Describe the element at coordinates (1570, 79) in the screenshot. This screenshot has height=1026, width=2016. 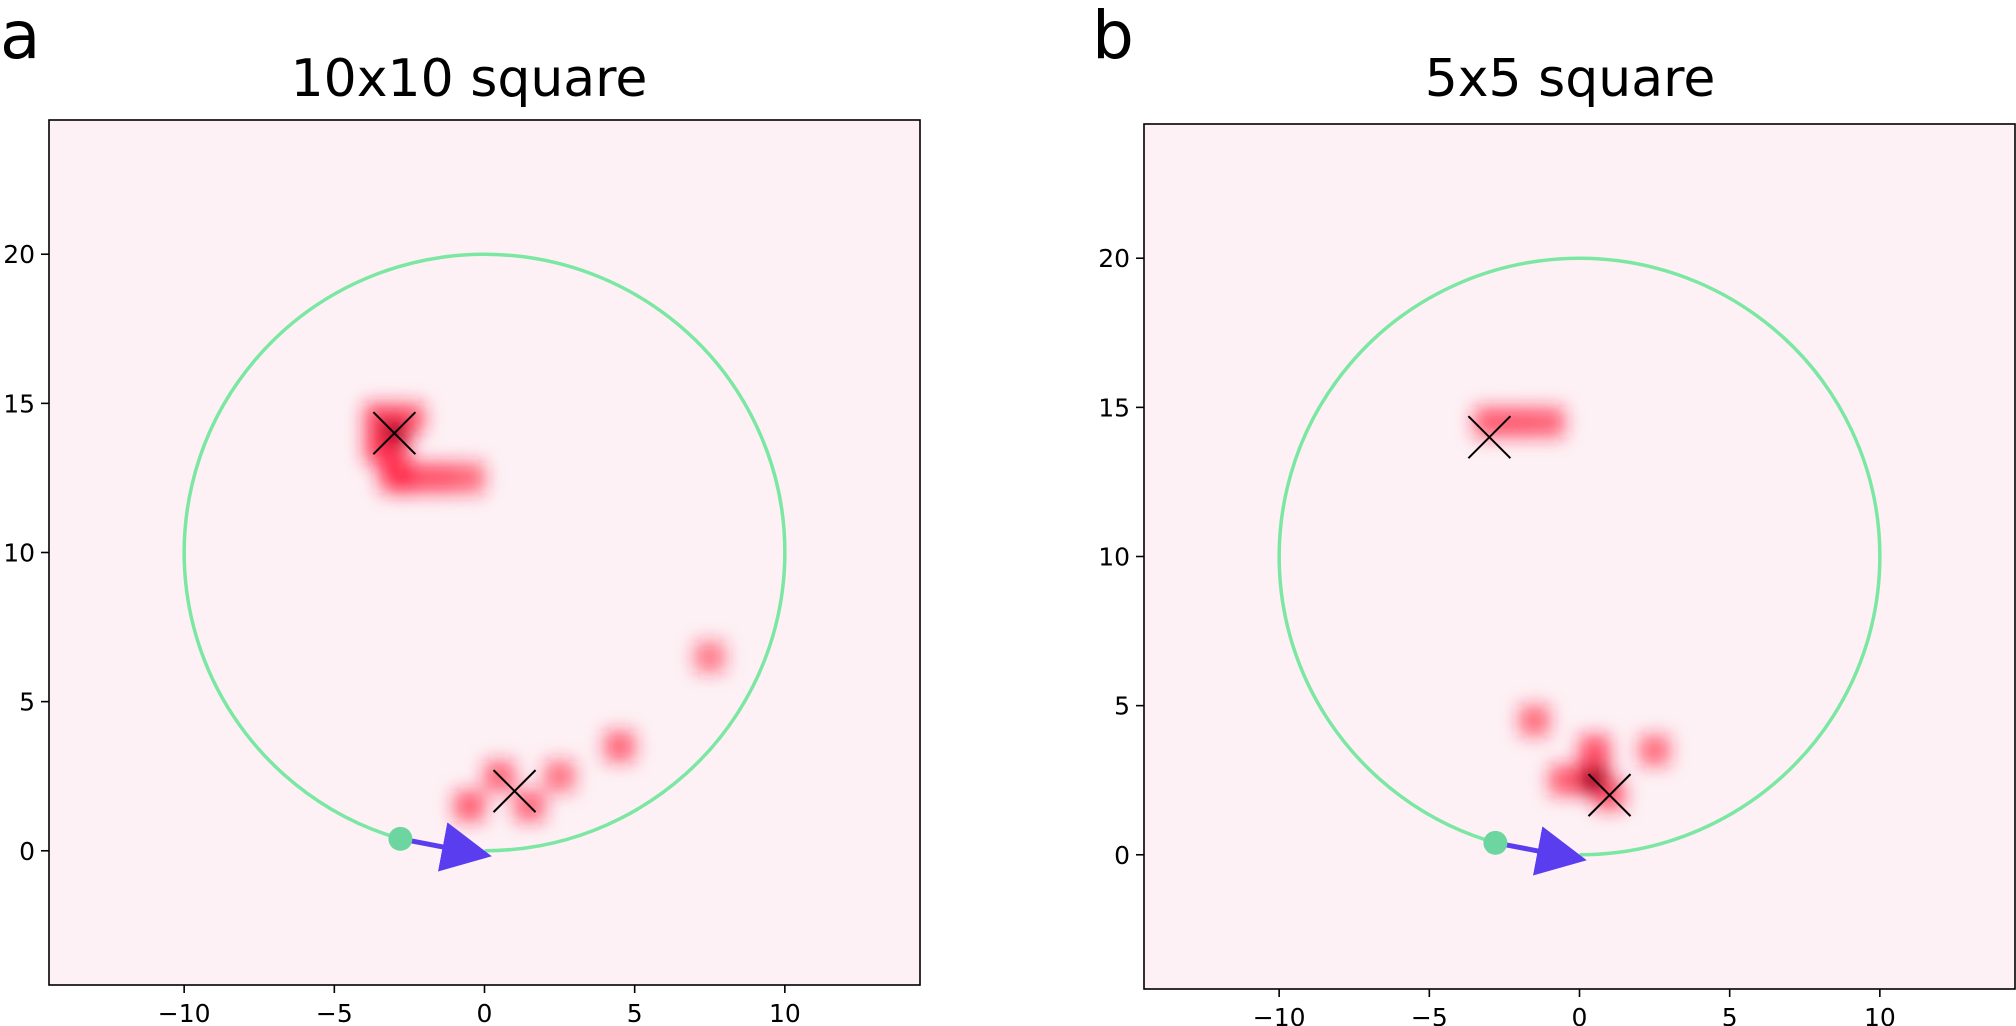
I see `chart-title-b: 5x5 square` at that location.